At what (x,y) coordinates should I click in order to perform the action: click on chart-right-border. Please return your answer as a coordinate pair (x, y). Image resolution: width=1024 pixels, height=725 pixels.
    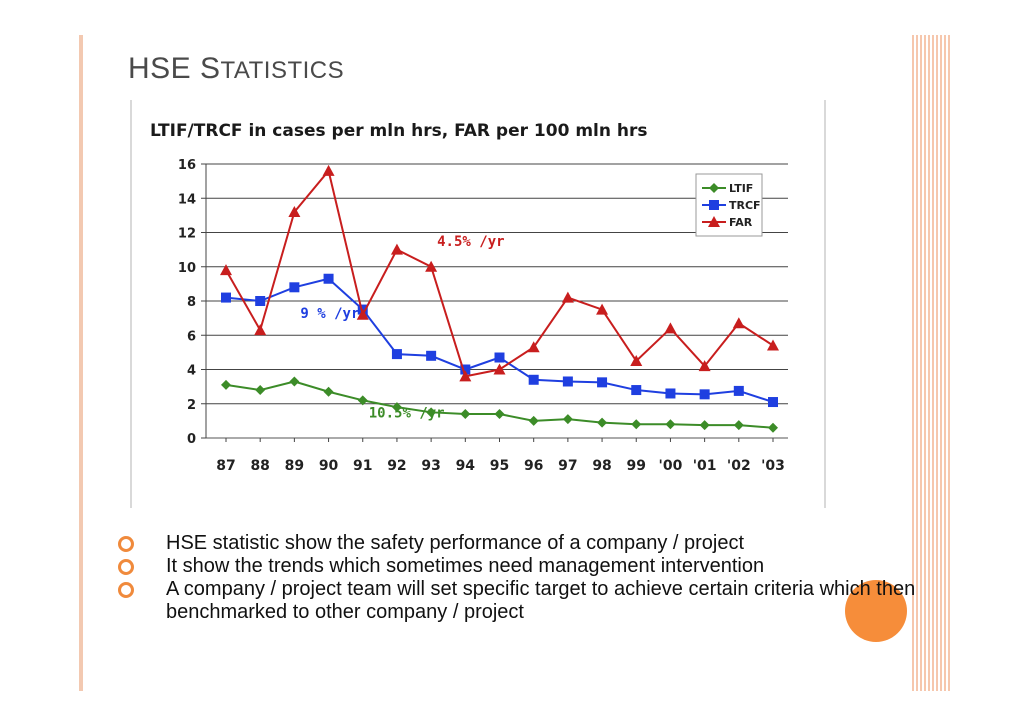
    Looking at the image, I should click on (825, 304).